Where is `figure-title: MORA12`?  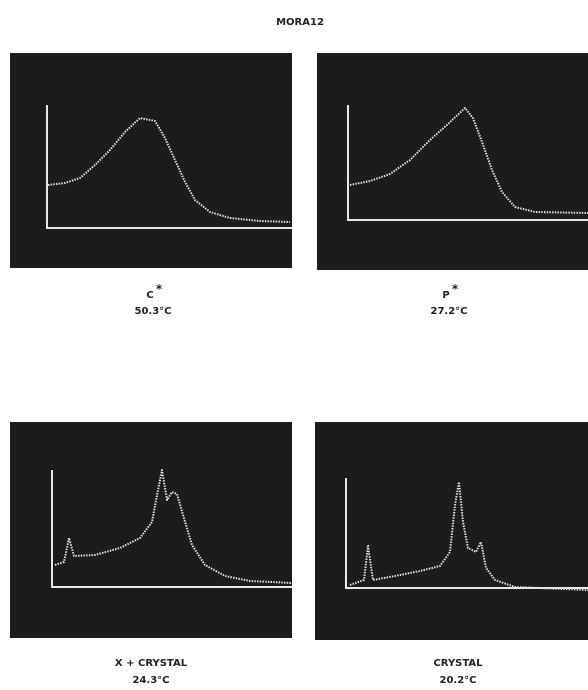
figure-title: MORA12 is located at coordinates (300, 22).